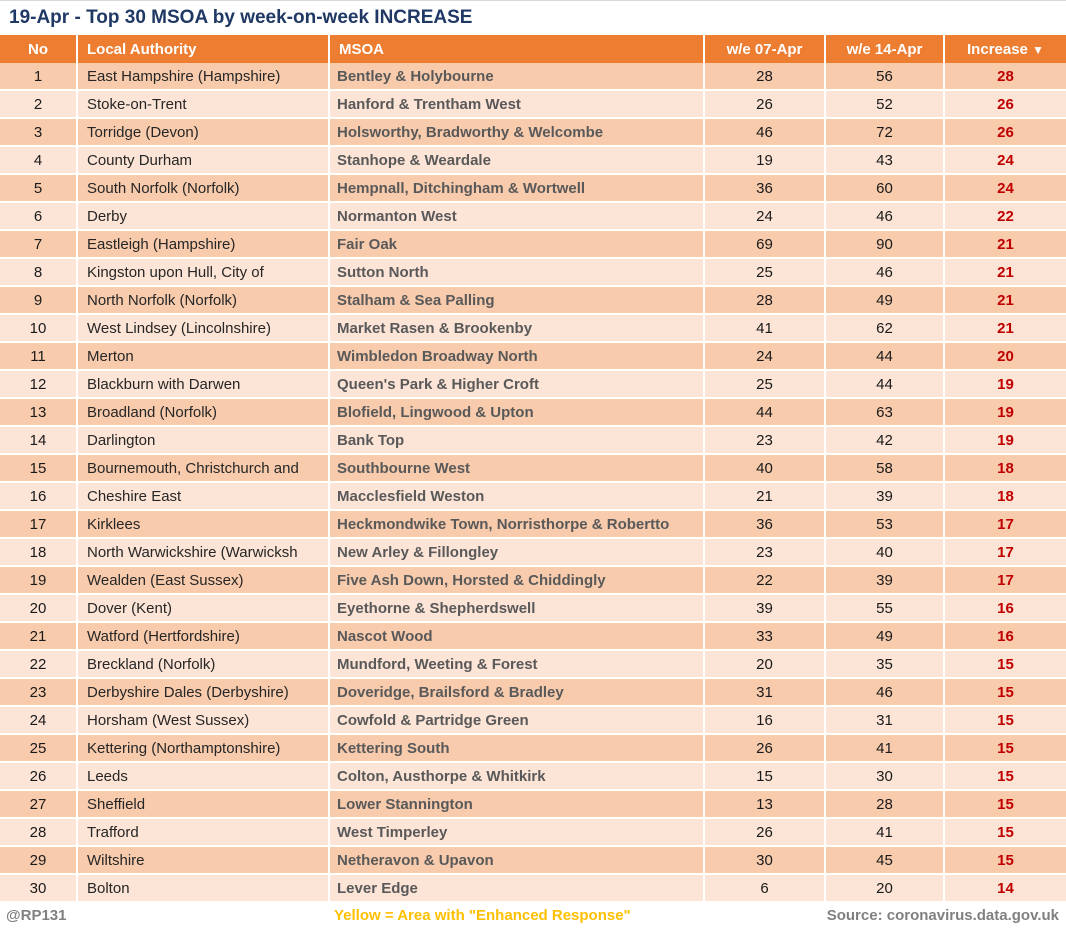  Describe the element at coordinates (517, 553) in the screenshot. I see `cell-msoa: New Arley & Fillongley` at that location.